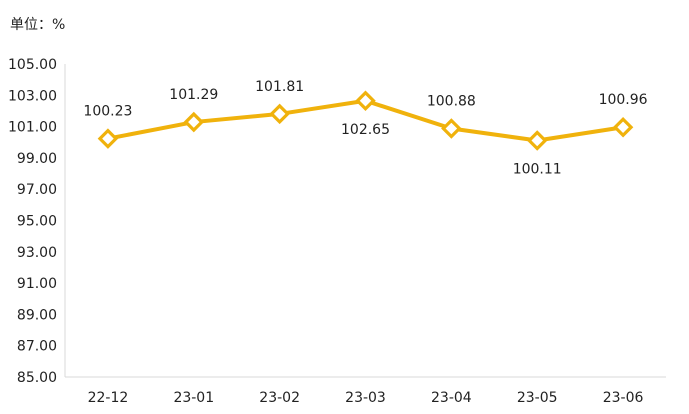 The height and width of the screenshot is (414, 689). Describe the element at coordinates (279, 87) in the screenshot. I see `data-label: 101.81` at that location.